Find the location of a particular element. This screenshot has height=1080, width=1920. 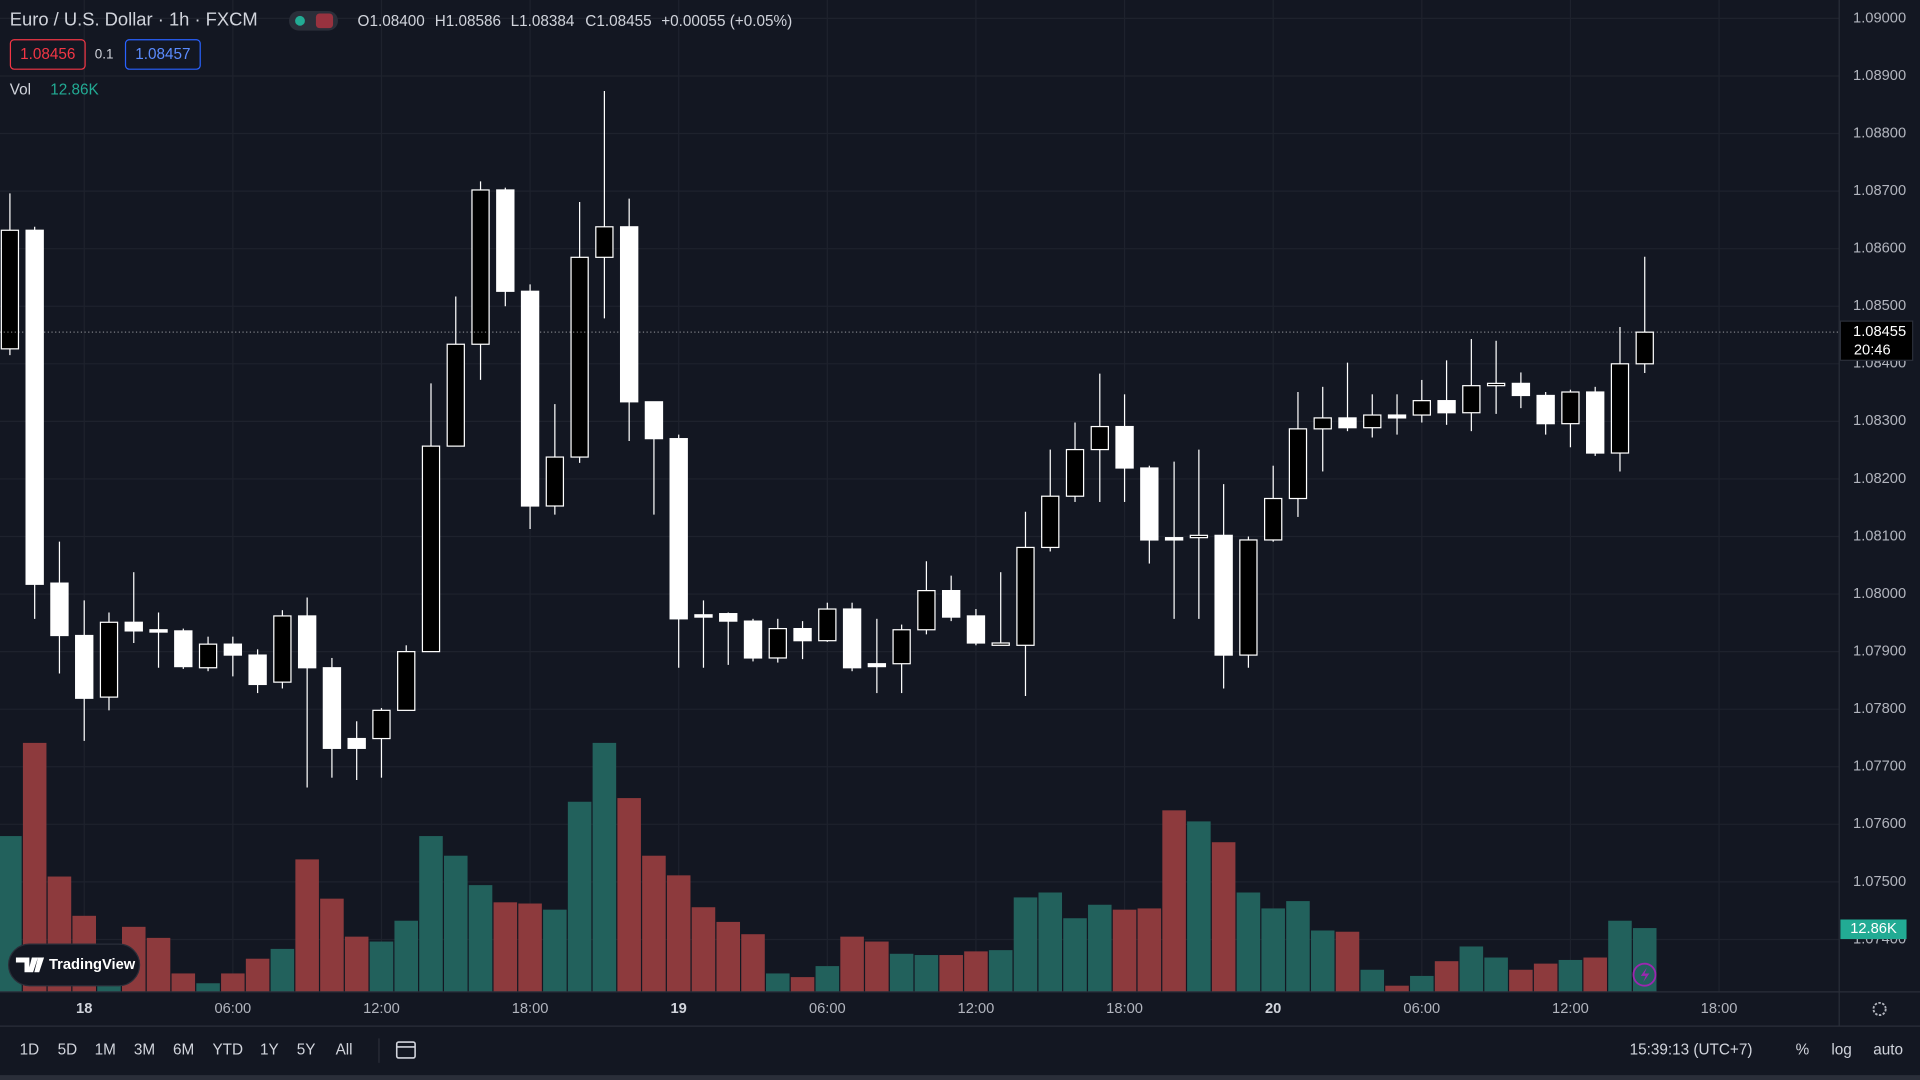

logo-text: TradingView is located at coordinates (92, 965).